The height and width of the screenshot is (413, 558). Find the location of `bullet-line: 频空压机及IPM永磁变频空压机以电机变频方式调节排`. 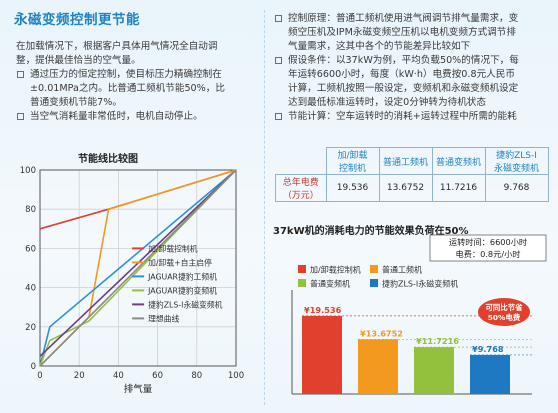

bullet-line: 频空压机及IPM永磁变频空压机以电机变频方式调节排 is located at coordinates (402, 32).